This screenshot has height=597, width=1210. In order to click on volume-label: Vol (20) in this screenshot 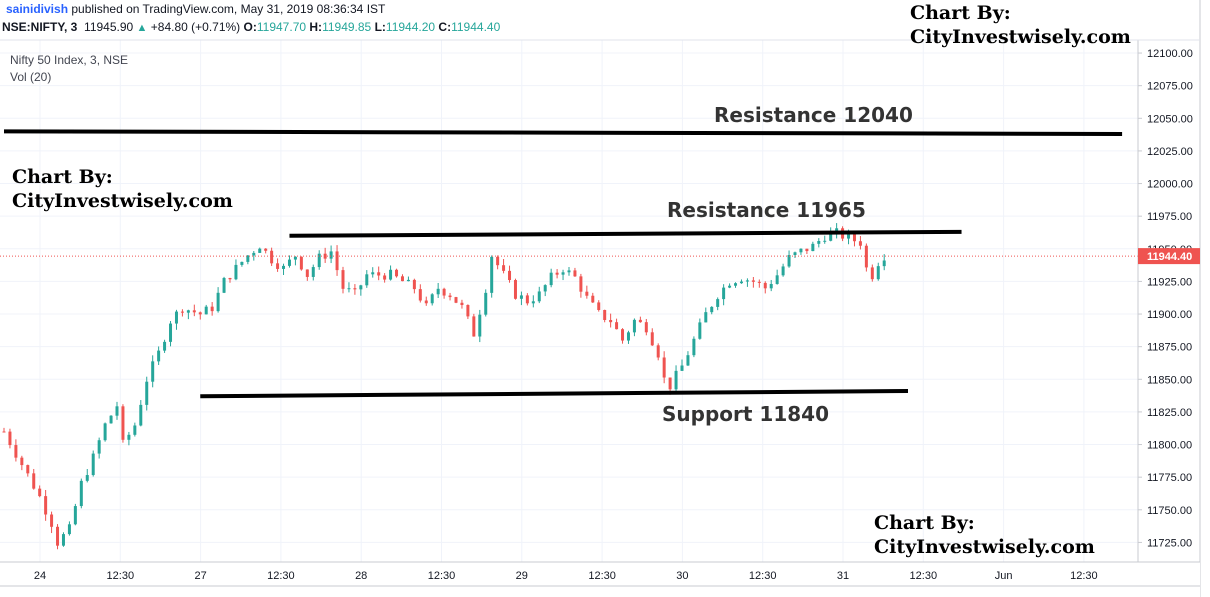, I will do `click(31, 77)`.